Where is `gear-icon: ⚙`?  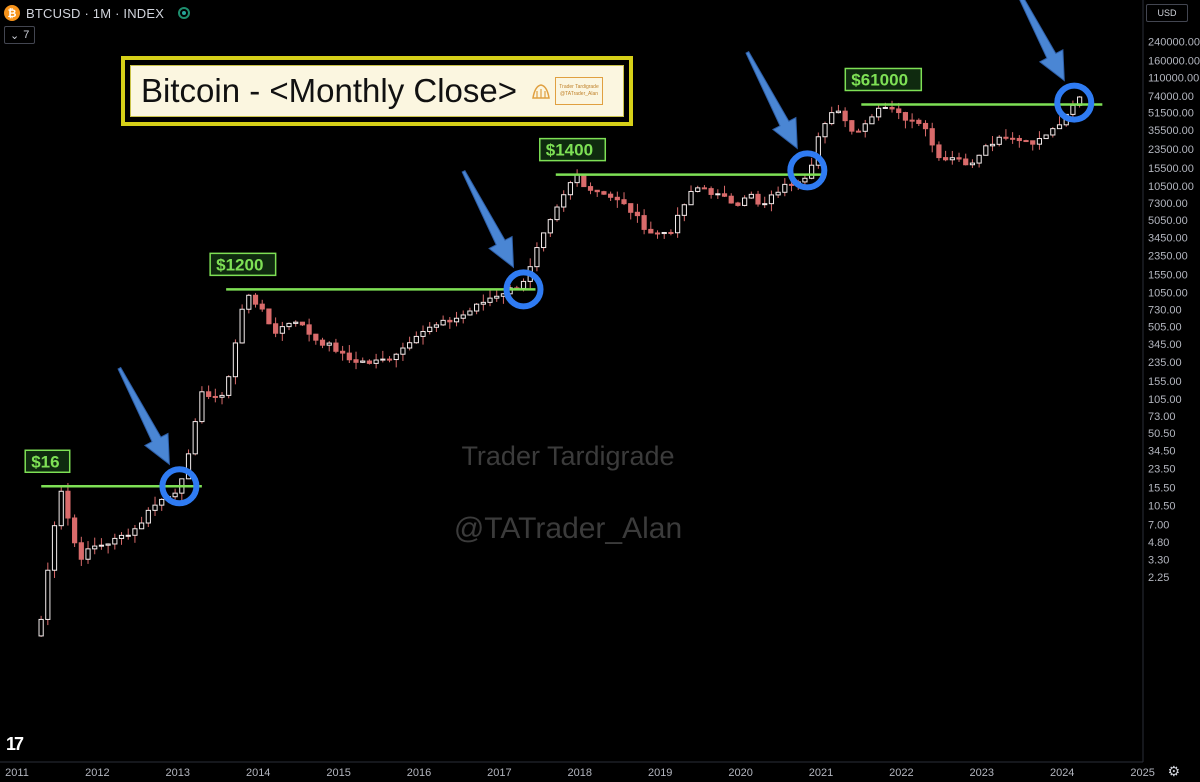
gear-icon: ⚙ is located at coordinates (1173, 771).